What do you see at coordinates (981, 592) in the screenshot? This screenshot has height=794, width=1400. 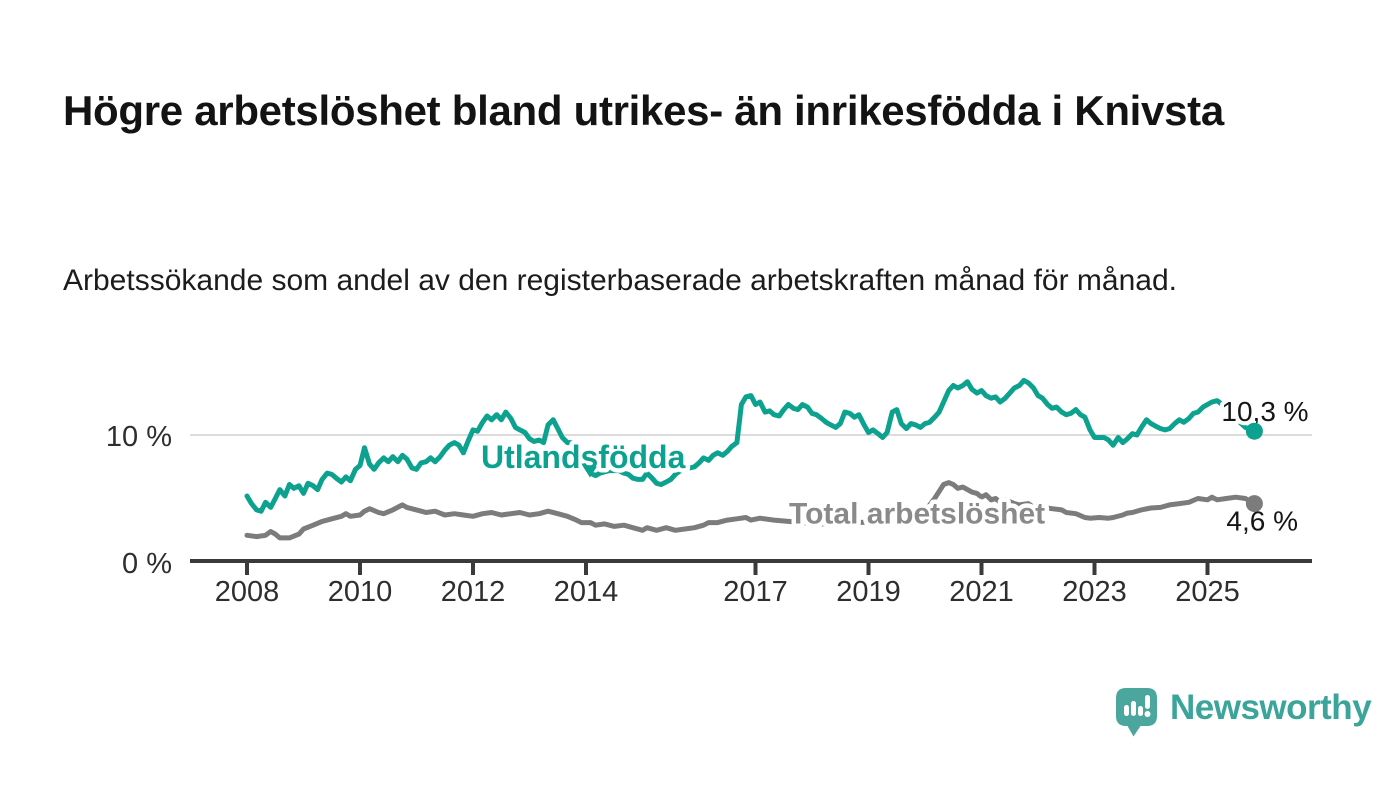 I see `x-tick-label: 2021` at bounding box center [981, 592].